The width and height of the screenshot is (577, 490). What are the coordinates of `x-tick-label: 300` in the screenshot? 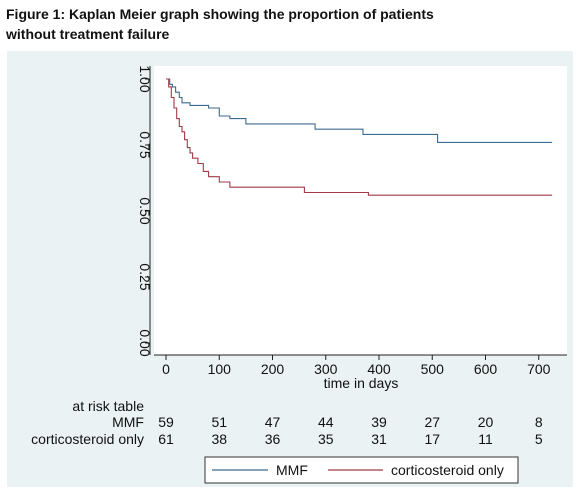 It's located at (326, 369).